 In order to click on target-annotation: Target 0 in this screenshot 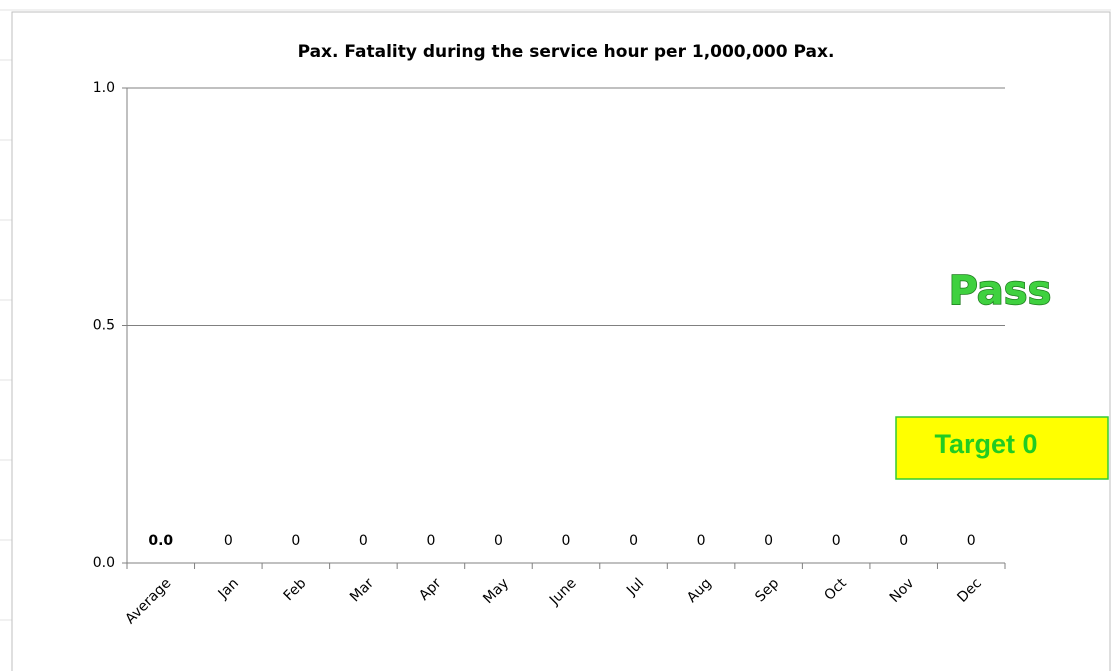, I will do `click(985, 444)`.